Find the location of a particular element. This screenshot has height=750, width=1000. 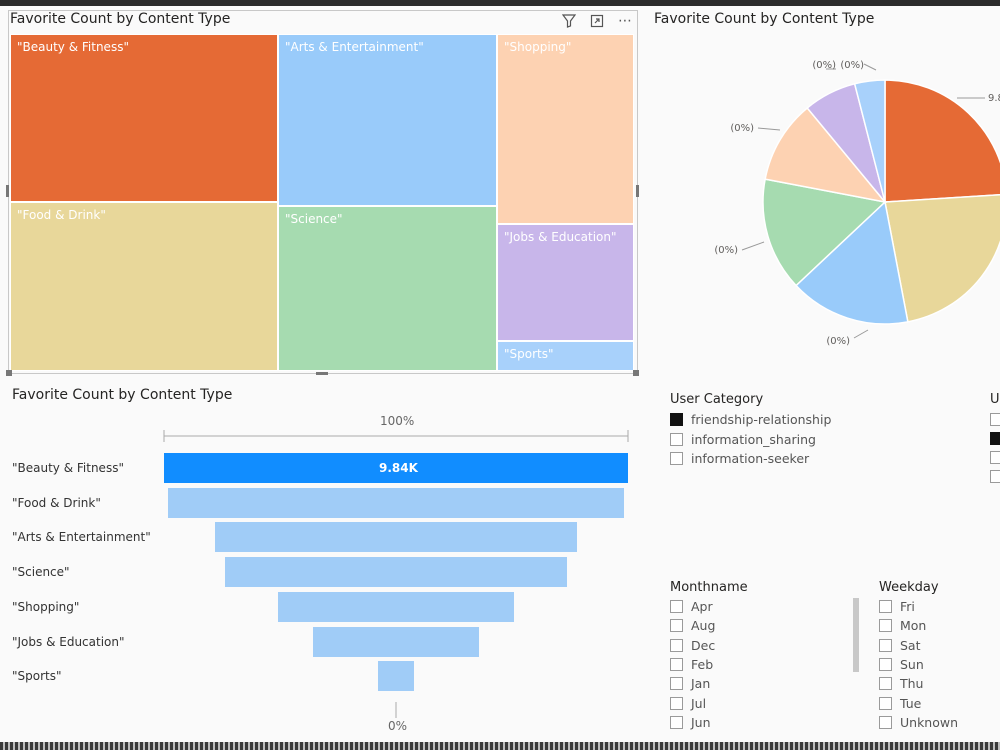

slicer-item-label: information_sharing is located at coordinates (753, 439).